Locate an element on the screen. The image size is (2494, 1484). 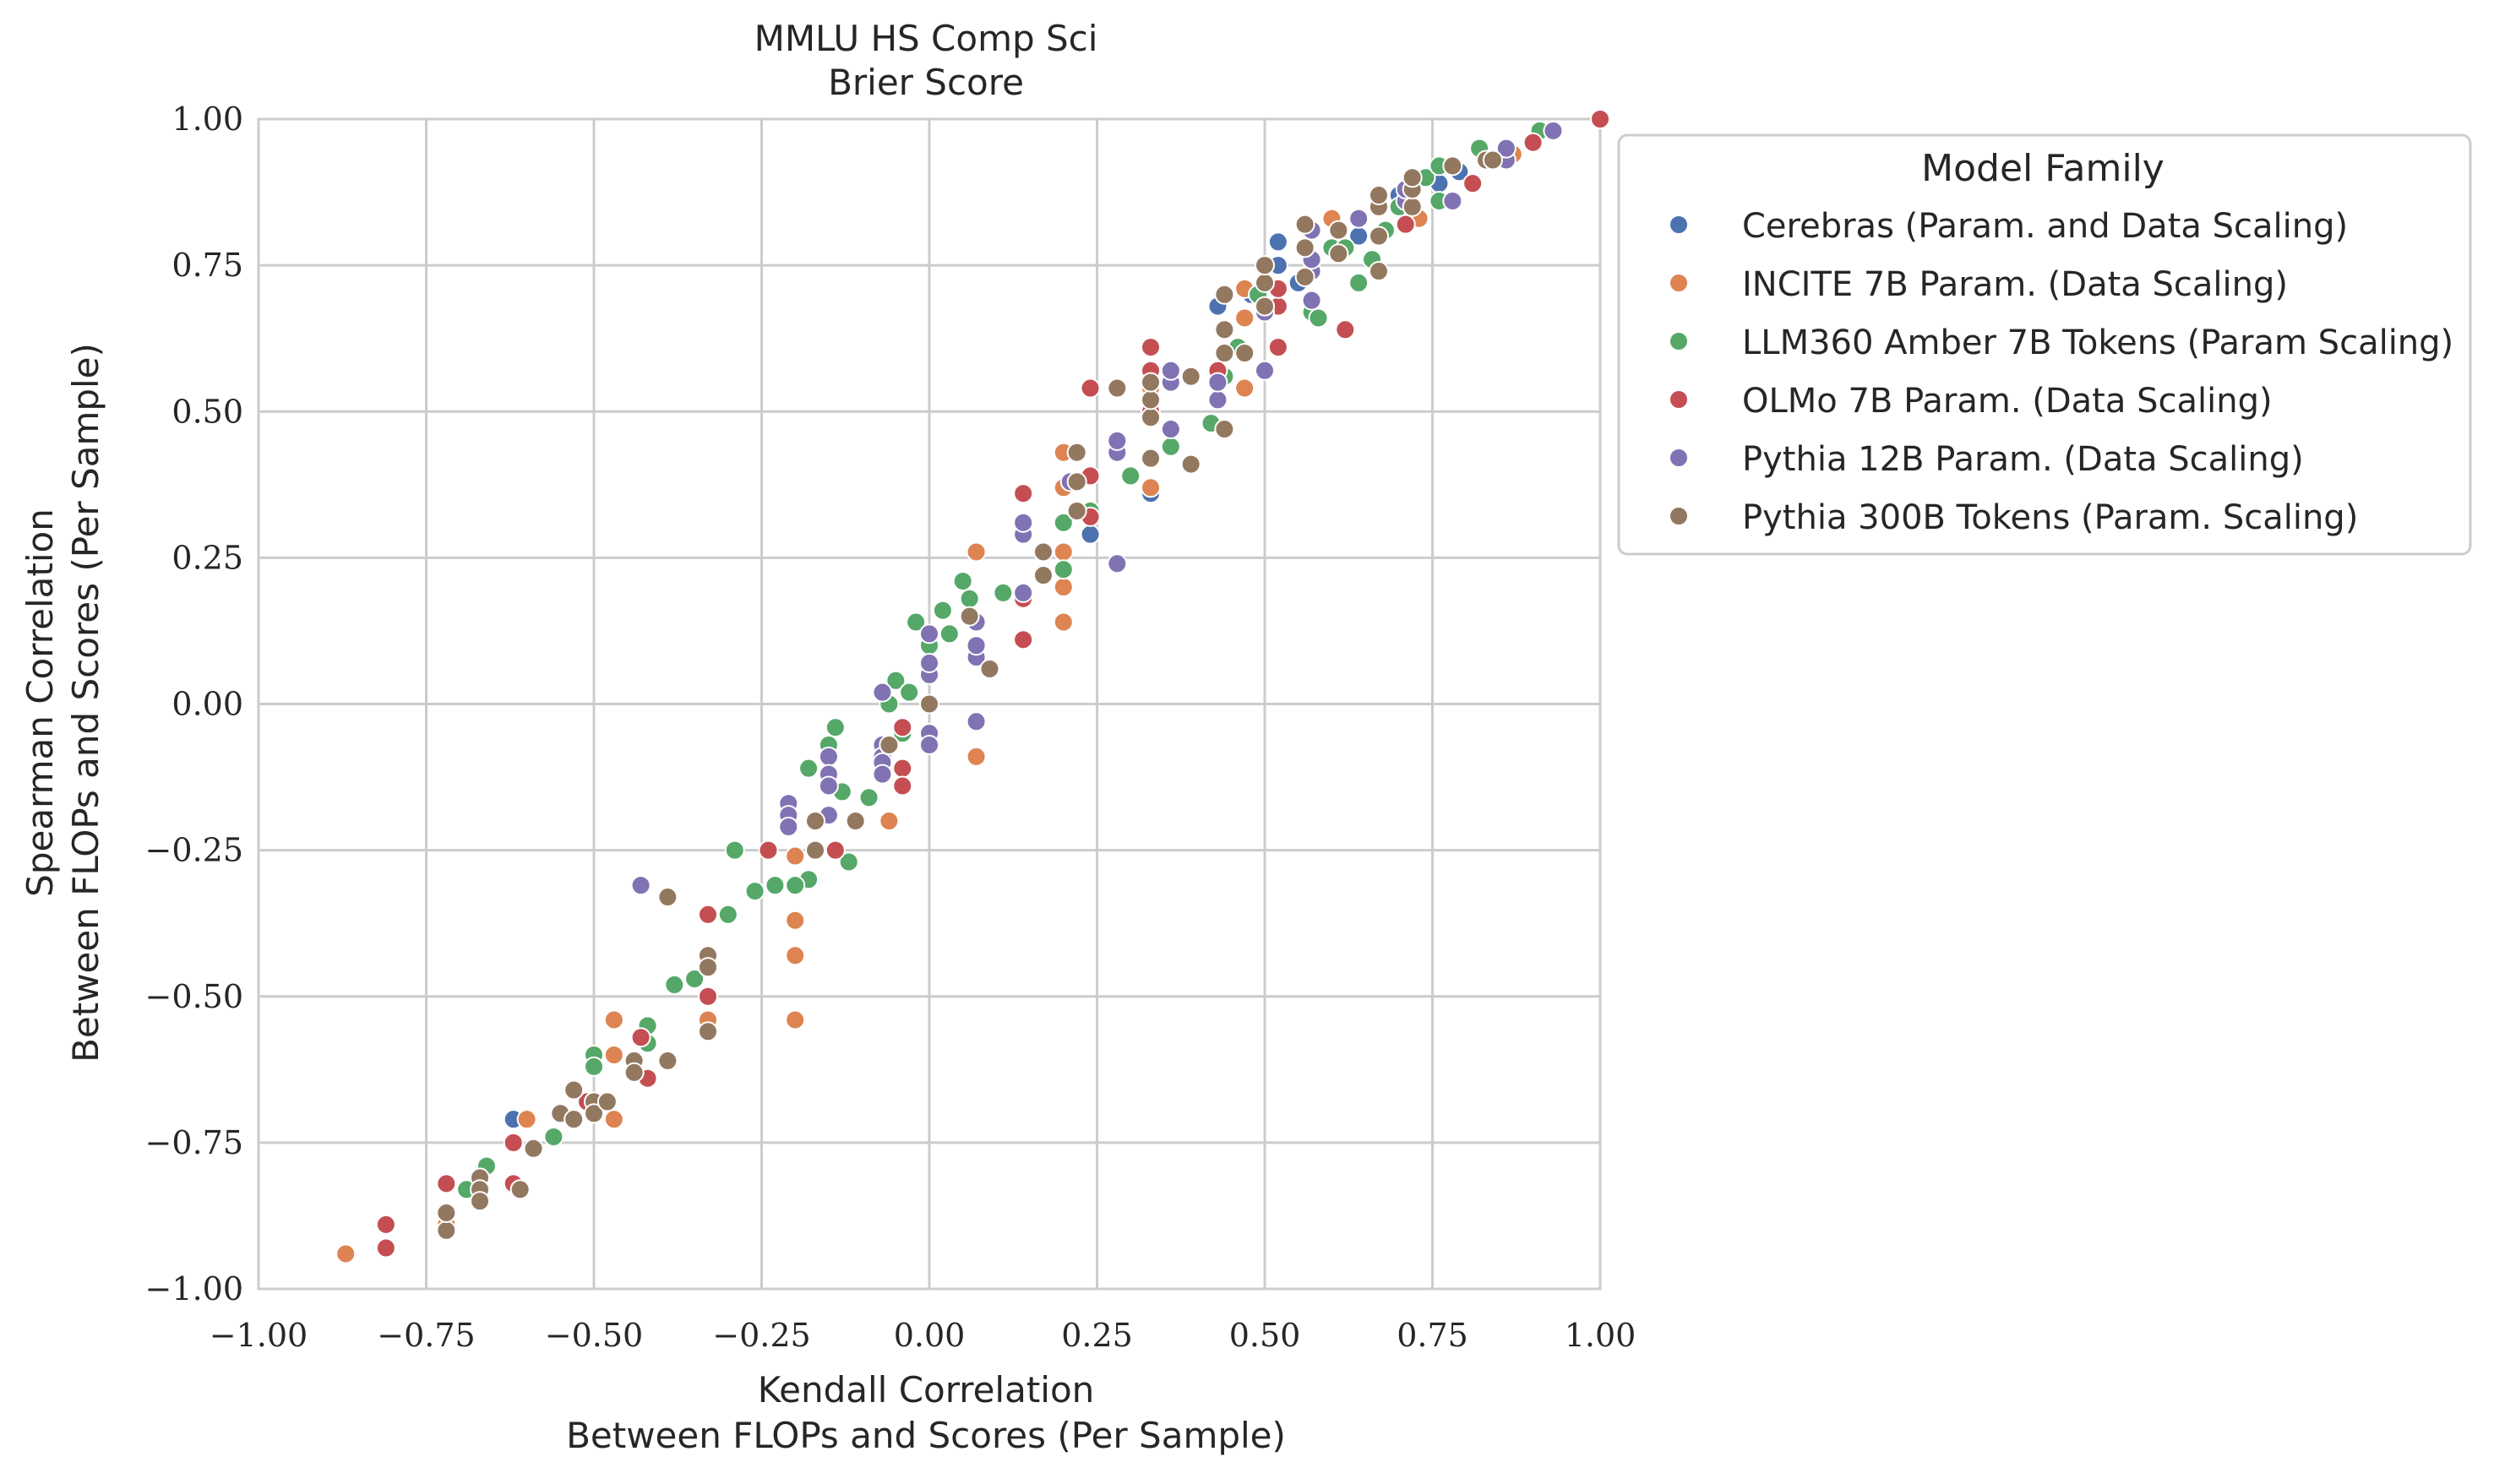
x-tick-label: 0.25 is located at coordinates (1097, 1335).